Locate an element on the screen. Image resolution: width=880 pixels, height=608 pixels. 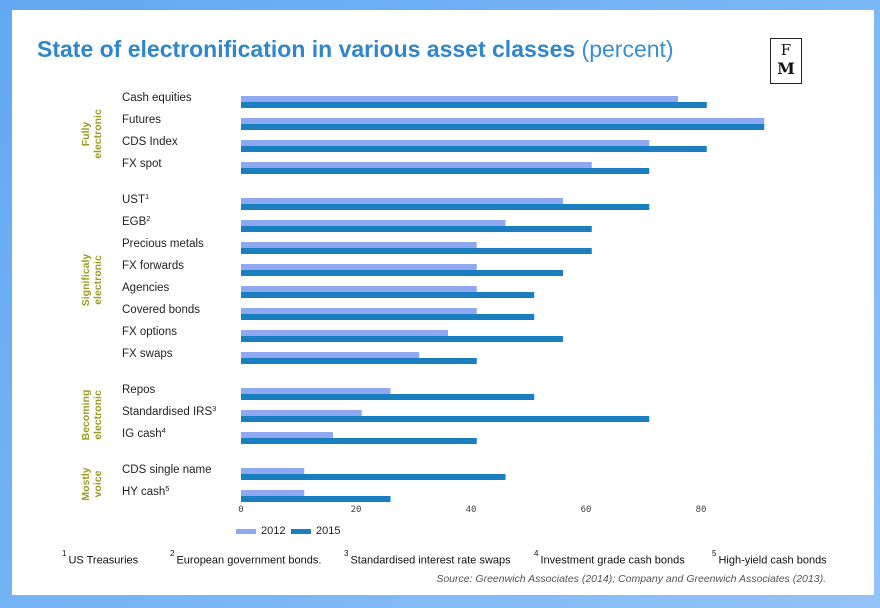
group-label-3-line-0: Mostly is located at coordinates (86, 483).